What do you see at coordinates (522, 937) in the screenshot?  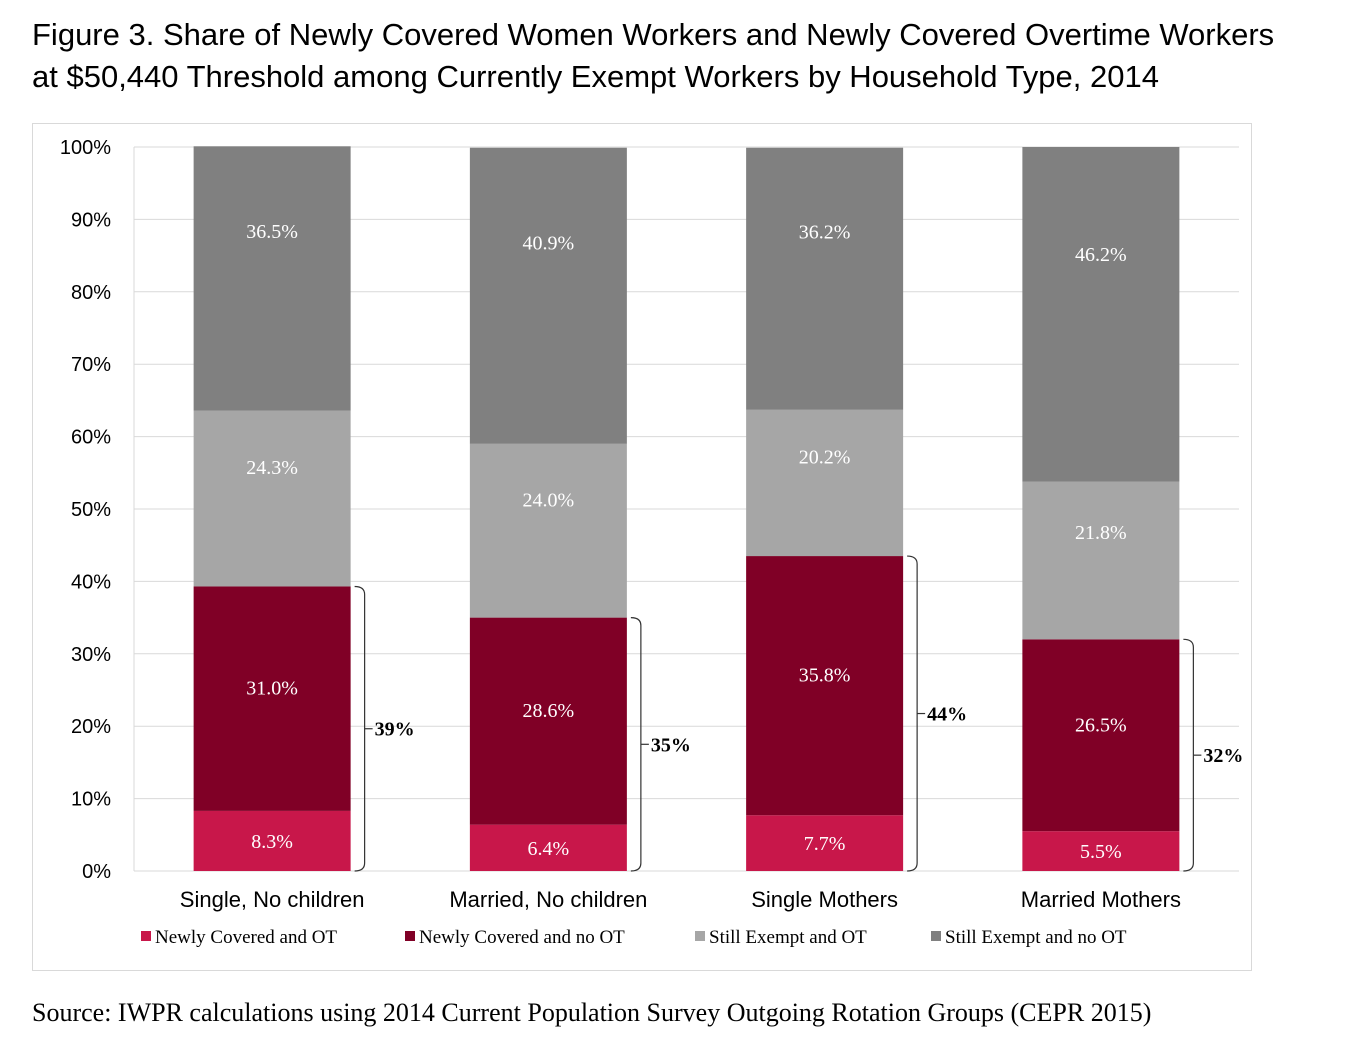 I see `legend-label: Newly Covered and no OT` at bounding box center [522, 937].